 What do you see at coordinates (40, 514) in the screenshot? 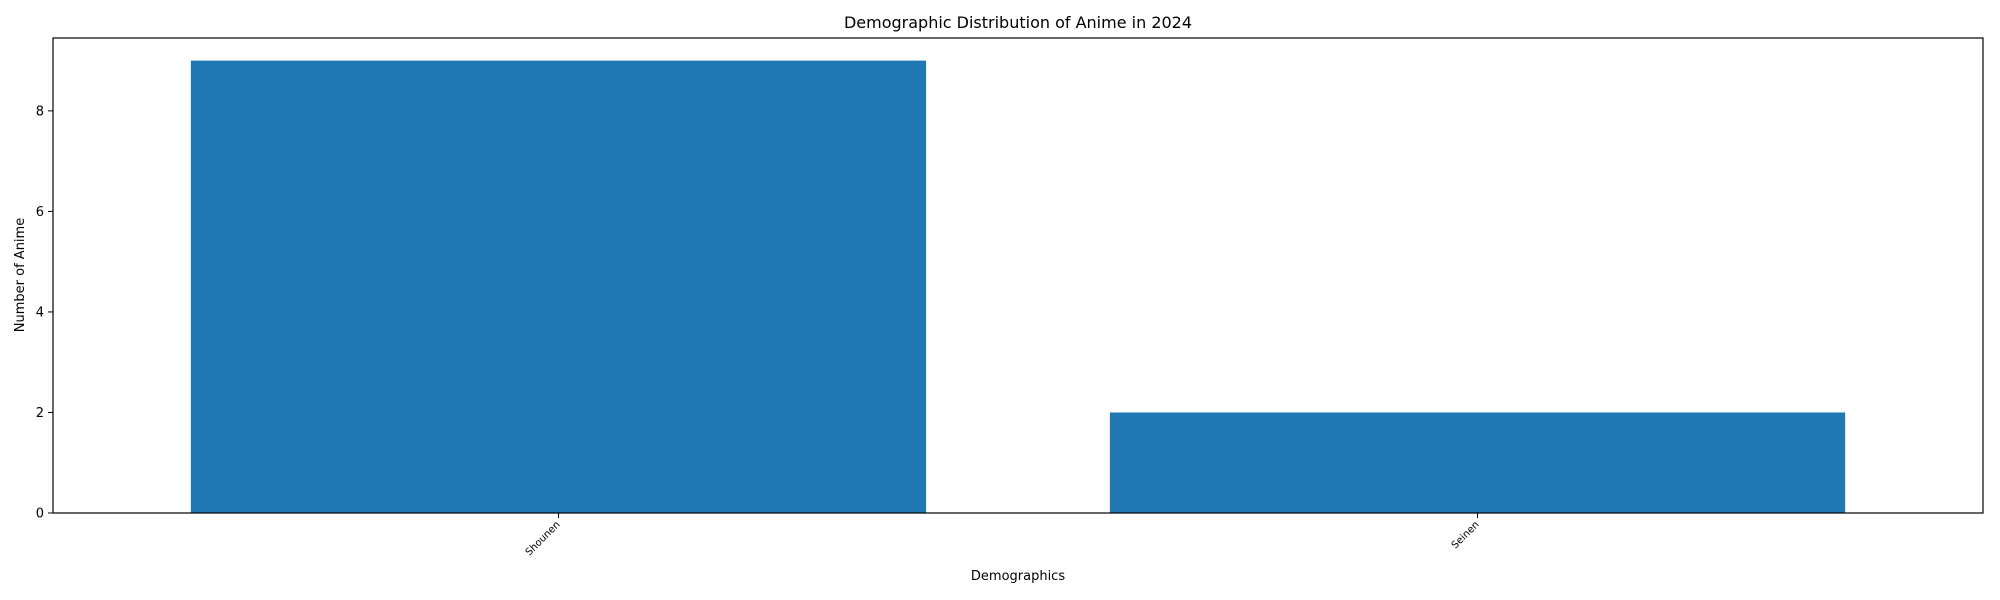
I see `y-tick-label: 0` at bounding box center [40, 514].